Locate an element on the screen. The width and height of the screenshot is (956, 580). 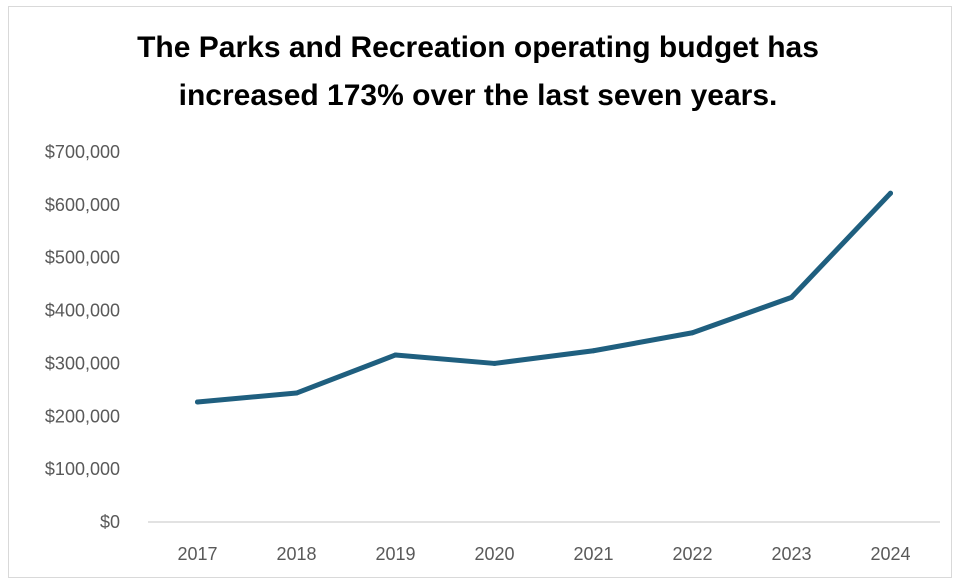
y-tick-label: $600,000 is located at coordinates (82, 205).